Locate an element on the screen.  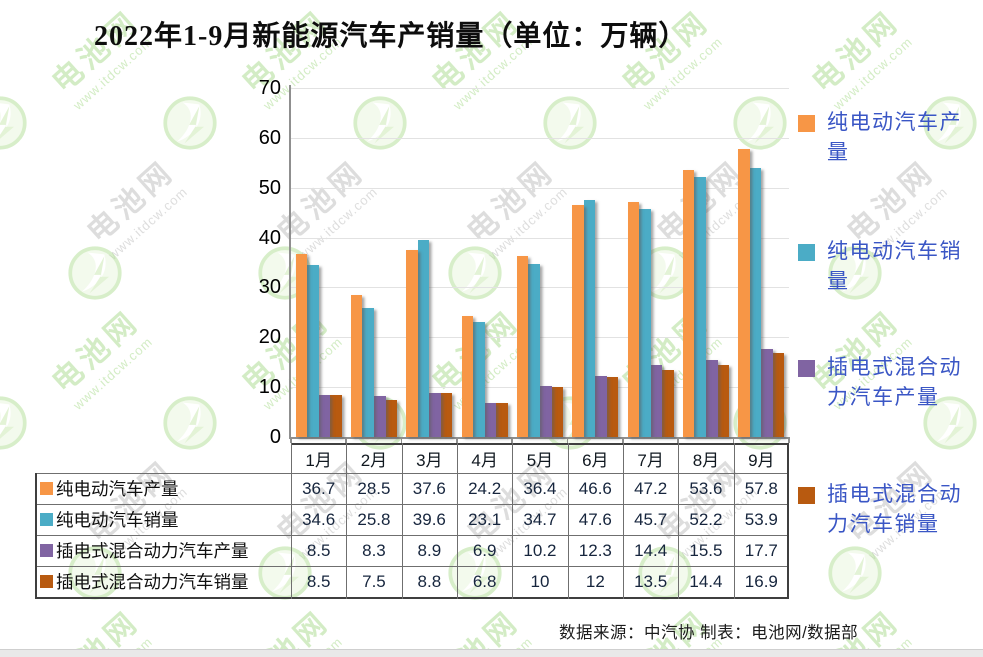
y-axis-line is located at coordinates (290, 262).